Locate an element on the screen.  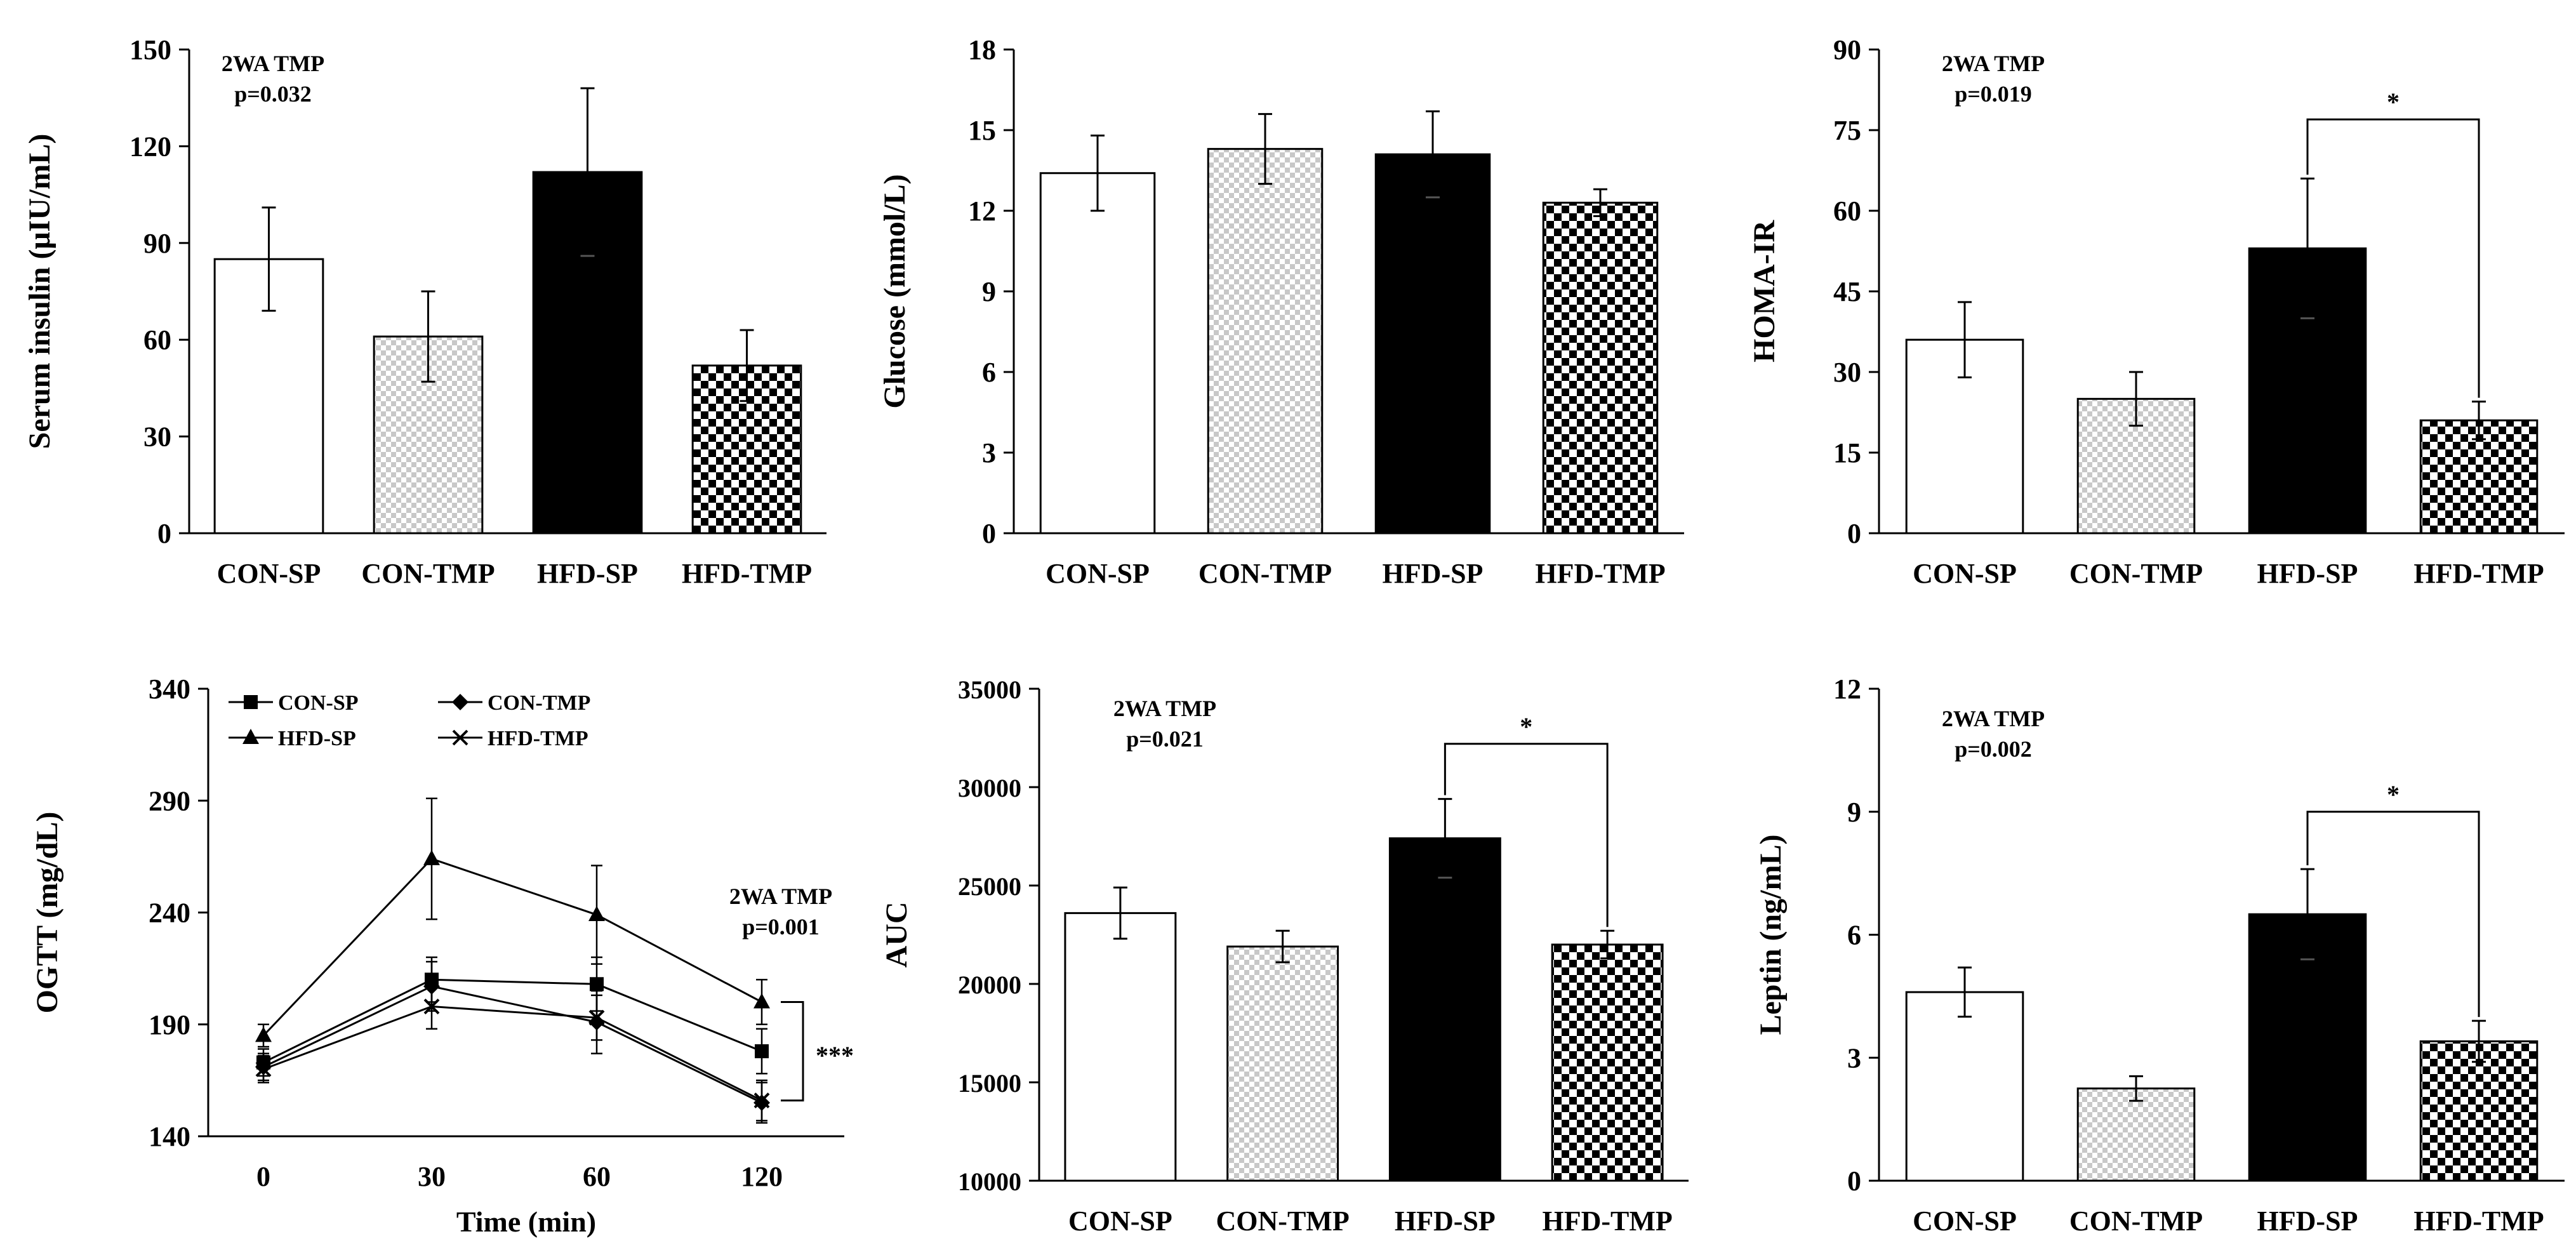
annotation-pvalue: p=0.032 is located at coordinates (273, 94).